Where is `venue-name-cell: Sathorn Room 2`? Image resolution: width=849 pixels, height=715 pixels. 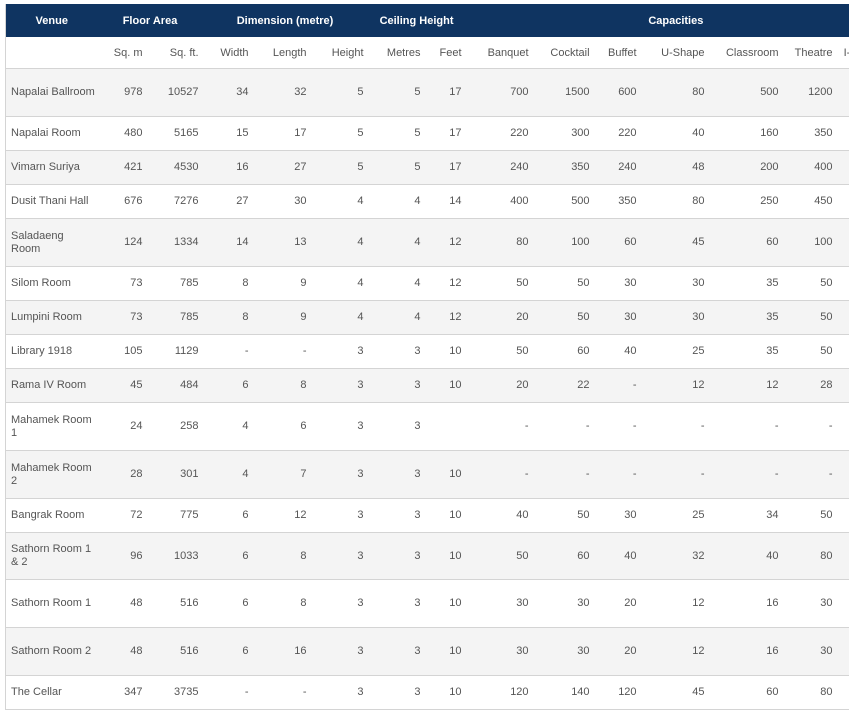
venue-name-cell: Sathorn Room 2 is located at coordinates (51, 651).